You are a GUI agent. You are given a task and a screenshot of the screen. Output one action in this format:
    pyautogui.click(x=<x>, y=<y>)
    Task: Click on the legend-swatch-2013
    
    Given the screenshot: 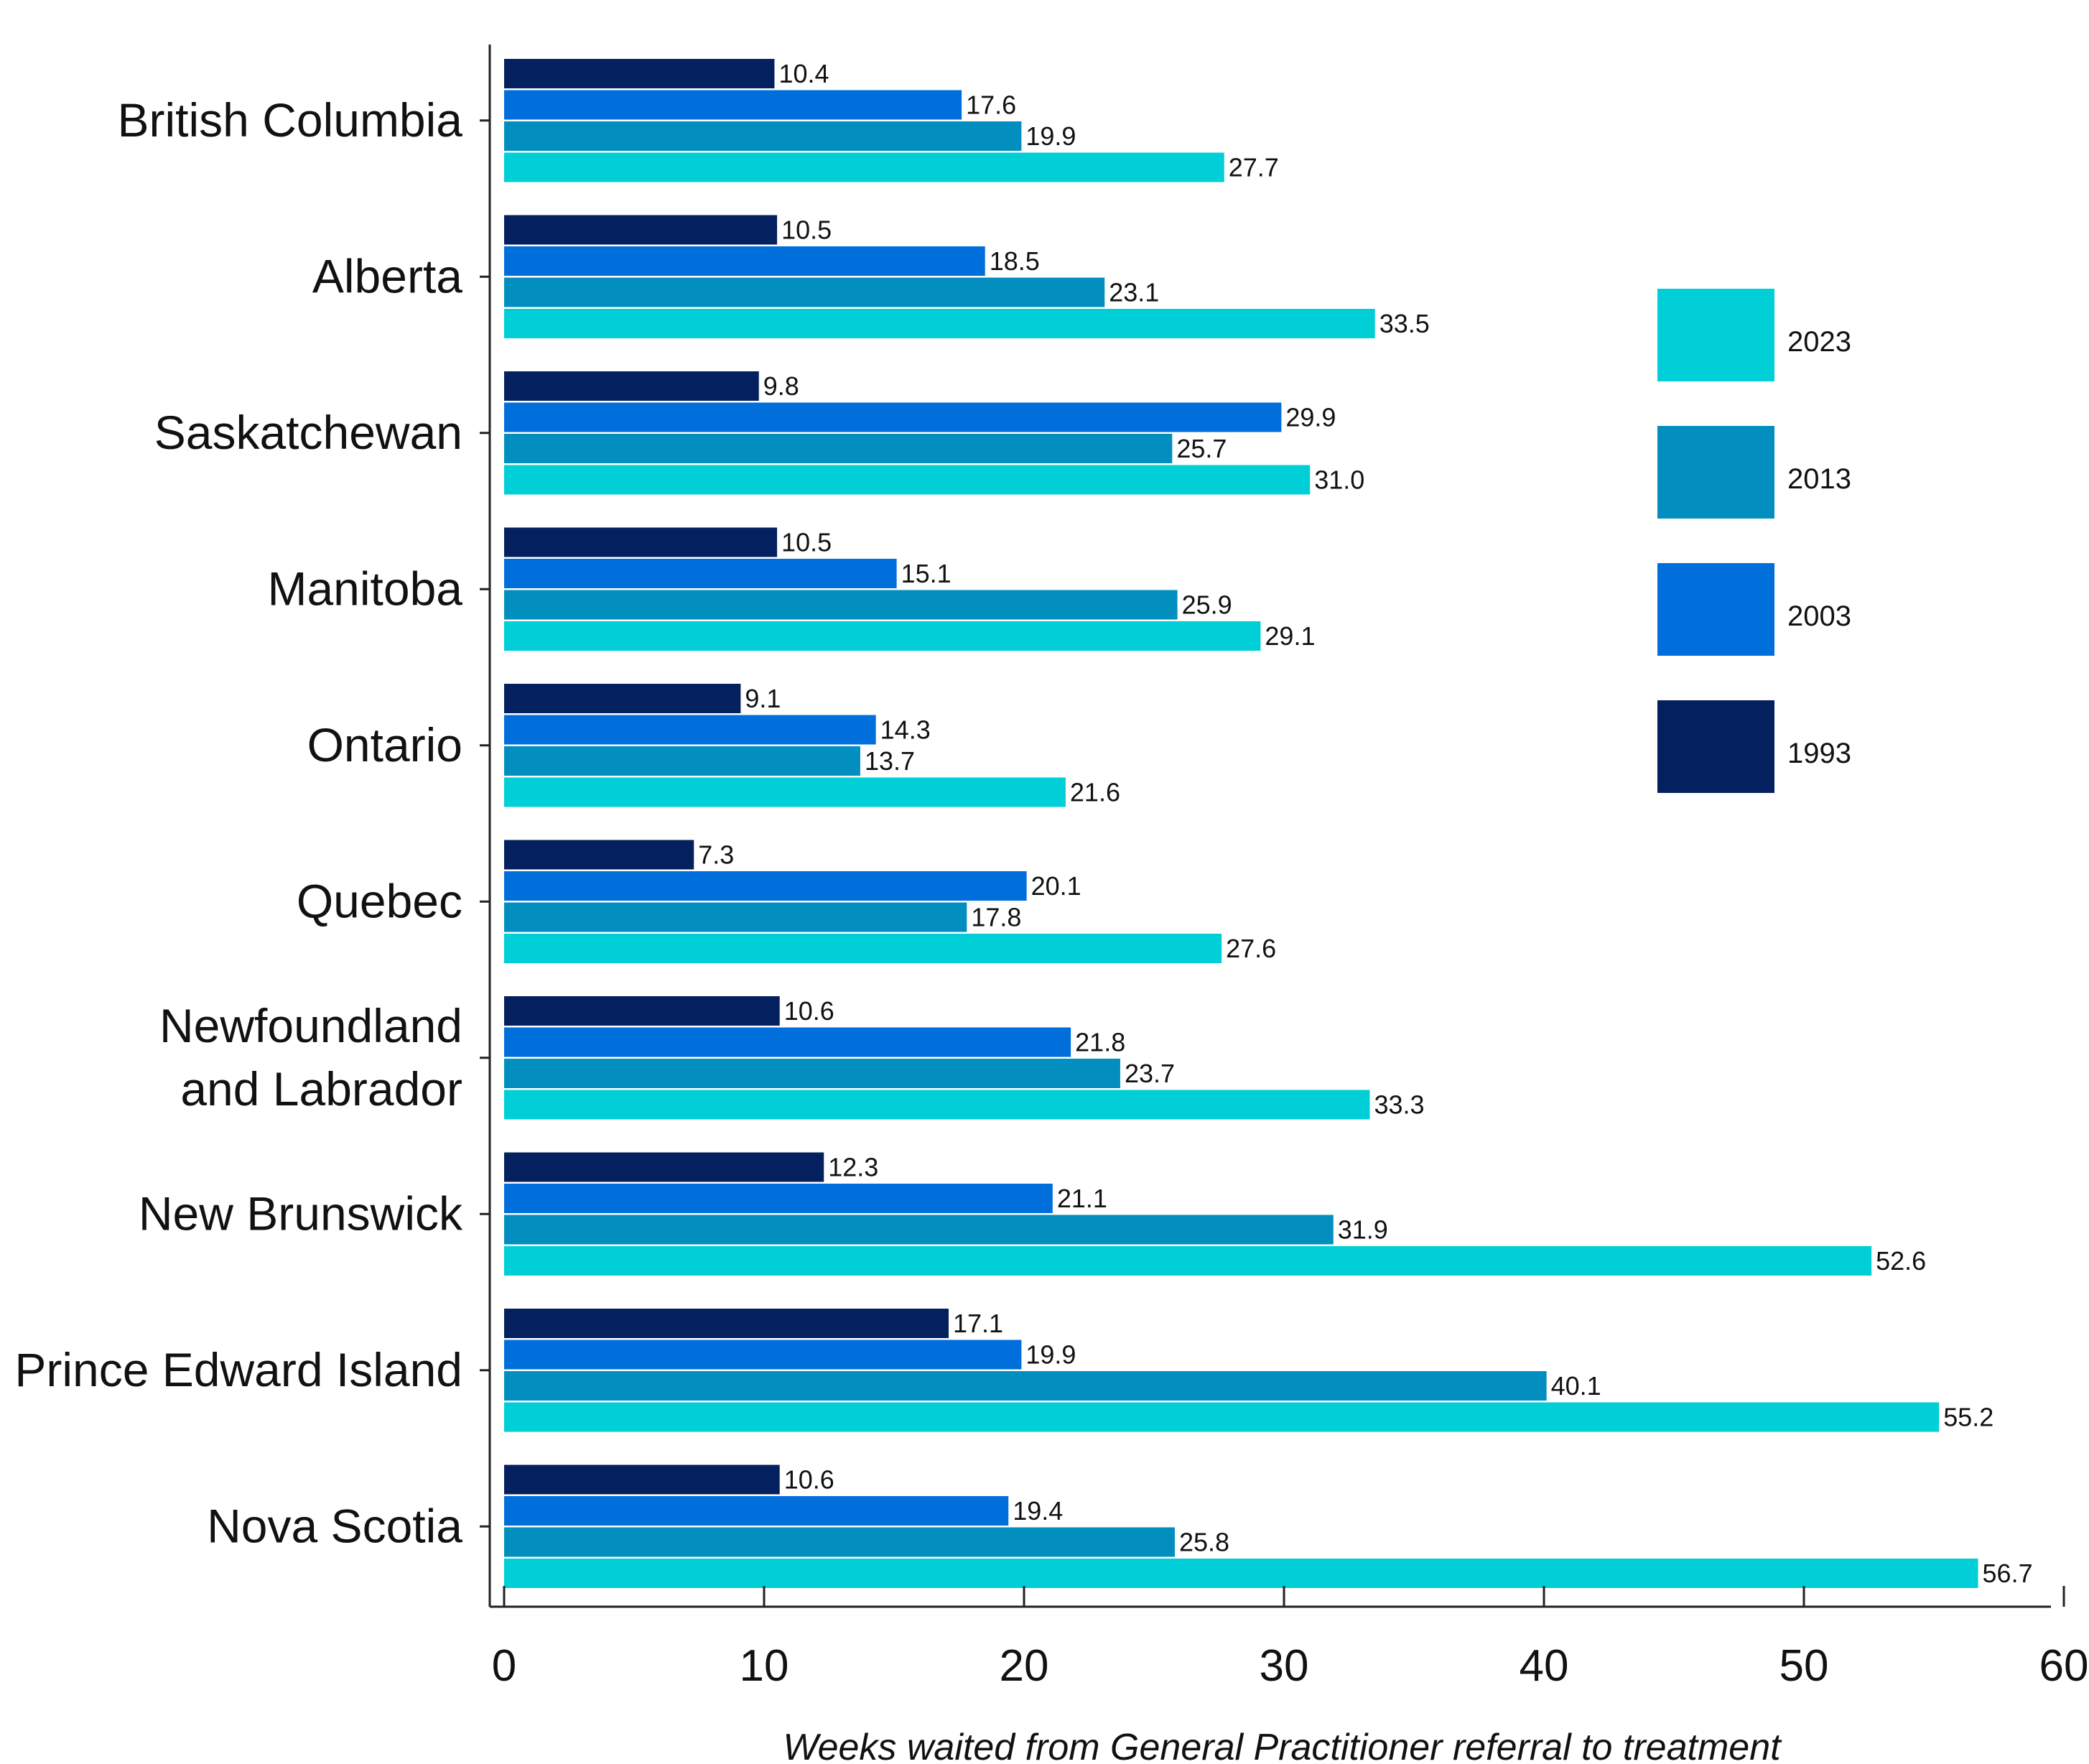 What is the action you would take?
    pyautogui.click(x=1715, y=472)
    